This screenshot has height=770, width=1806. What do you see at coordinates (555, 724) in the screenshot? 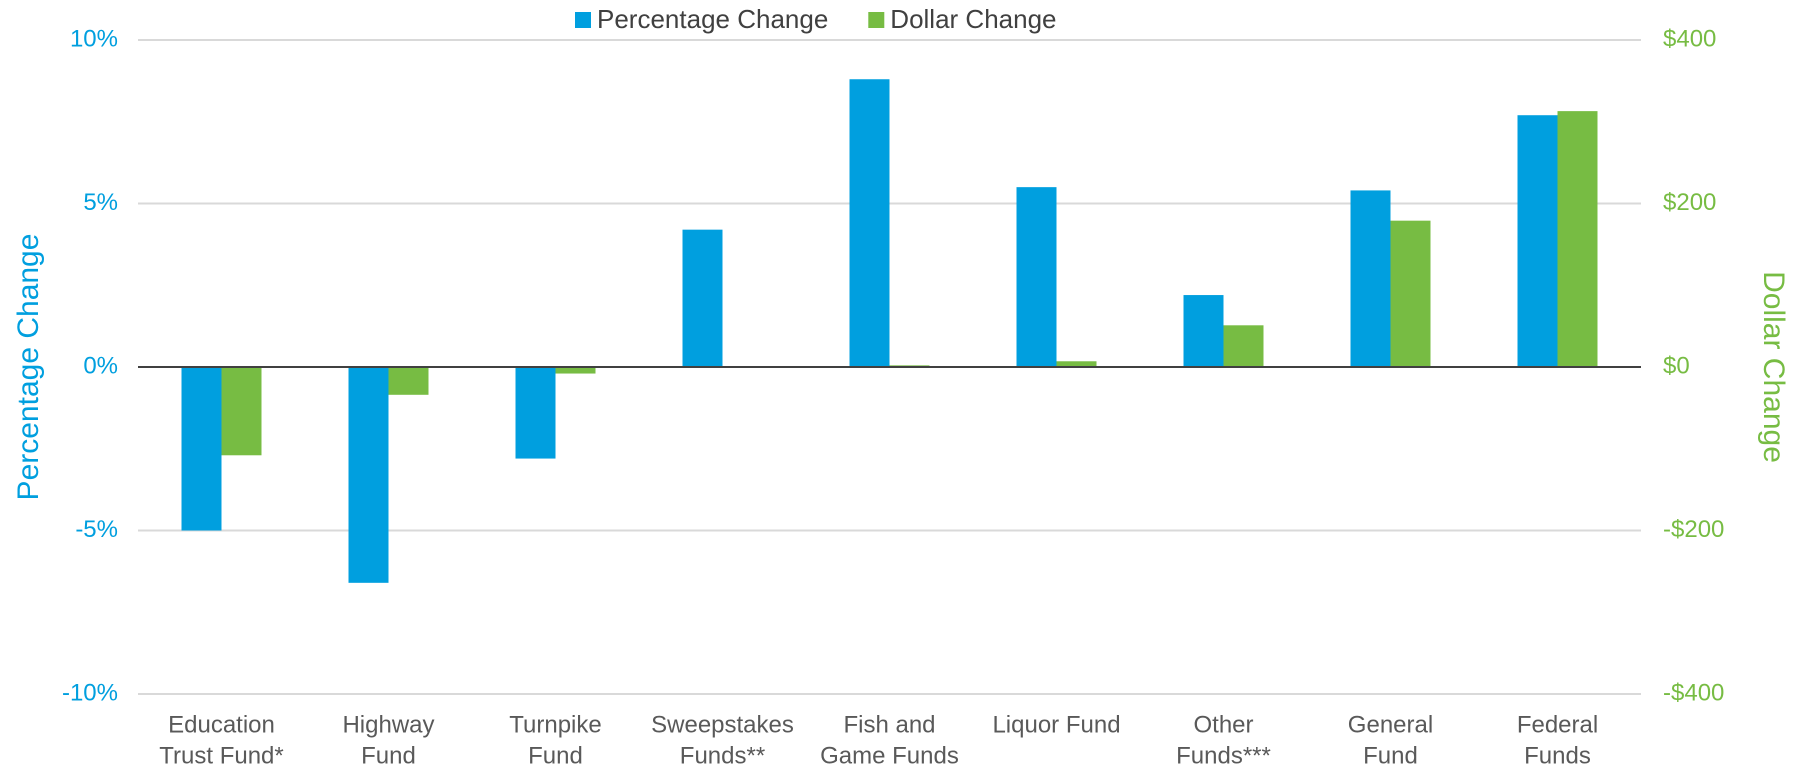
I see `x-tick-label: Turnpike` at bounding box center [555, 724].